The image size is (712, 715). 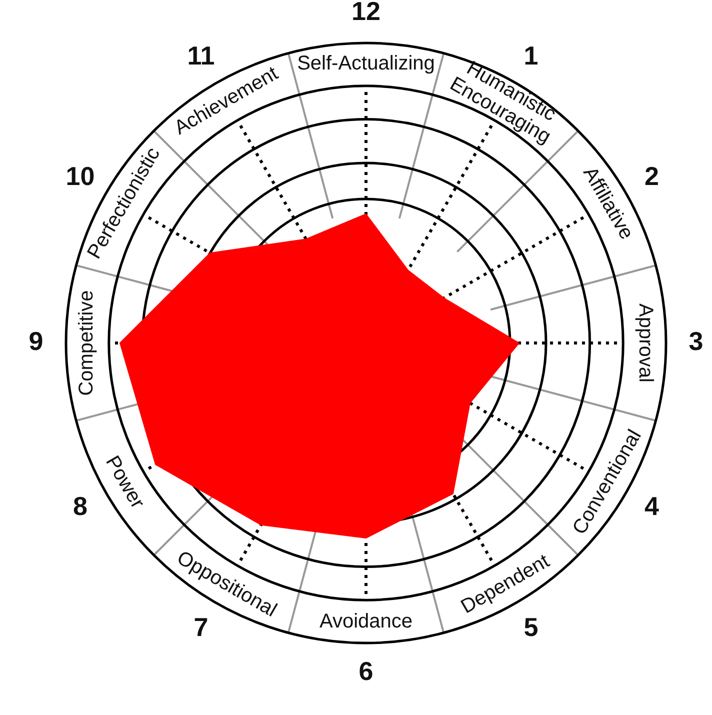 I want to click on text: 8, so click(x=80, y=506).